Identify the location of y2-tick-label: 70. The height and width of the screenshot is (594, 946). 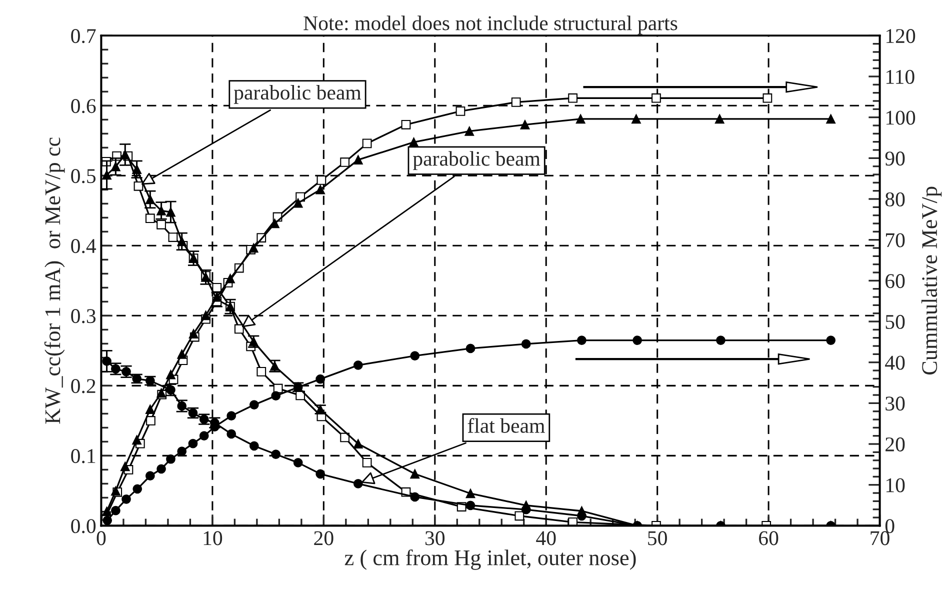
(895, 240).